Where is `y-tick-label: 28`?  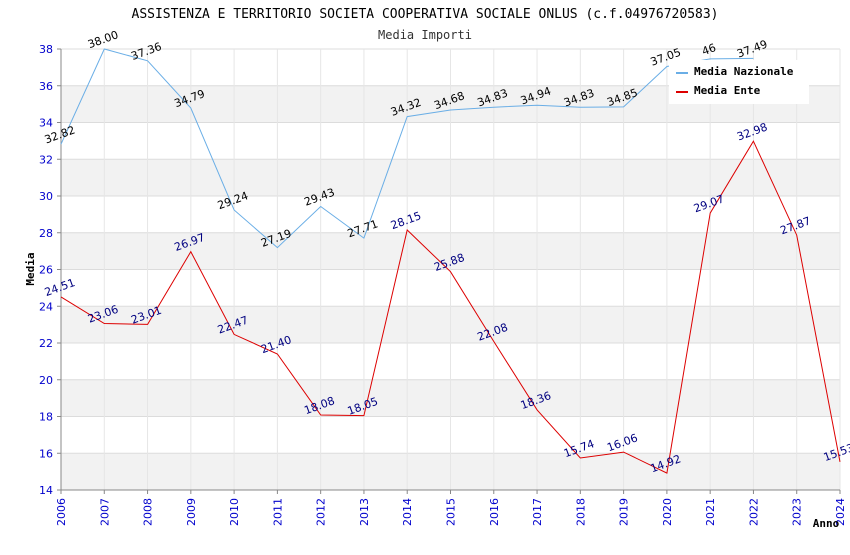
y-tick-label: 28 is located at coordinates (46, 233).